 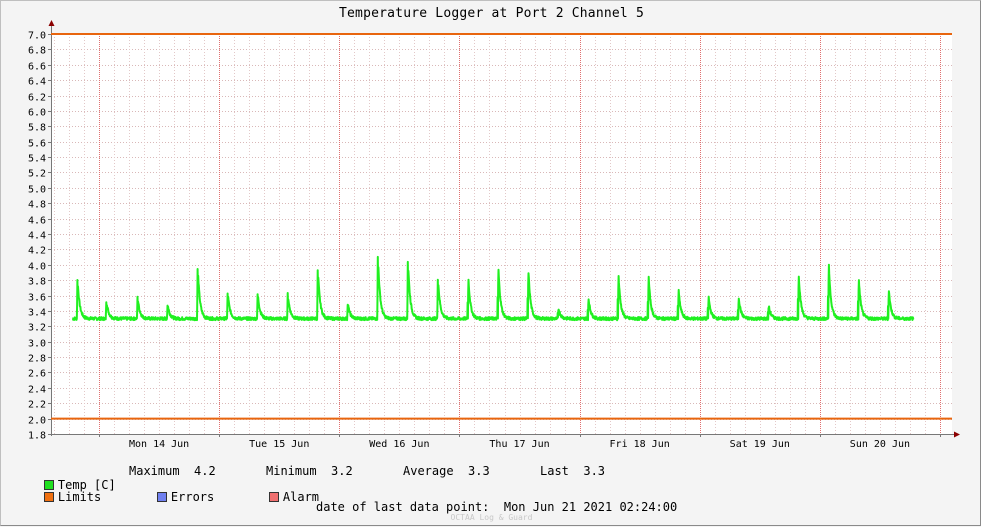 I want to click on legend-row-2: Limits, so click(x=58, y=497).